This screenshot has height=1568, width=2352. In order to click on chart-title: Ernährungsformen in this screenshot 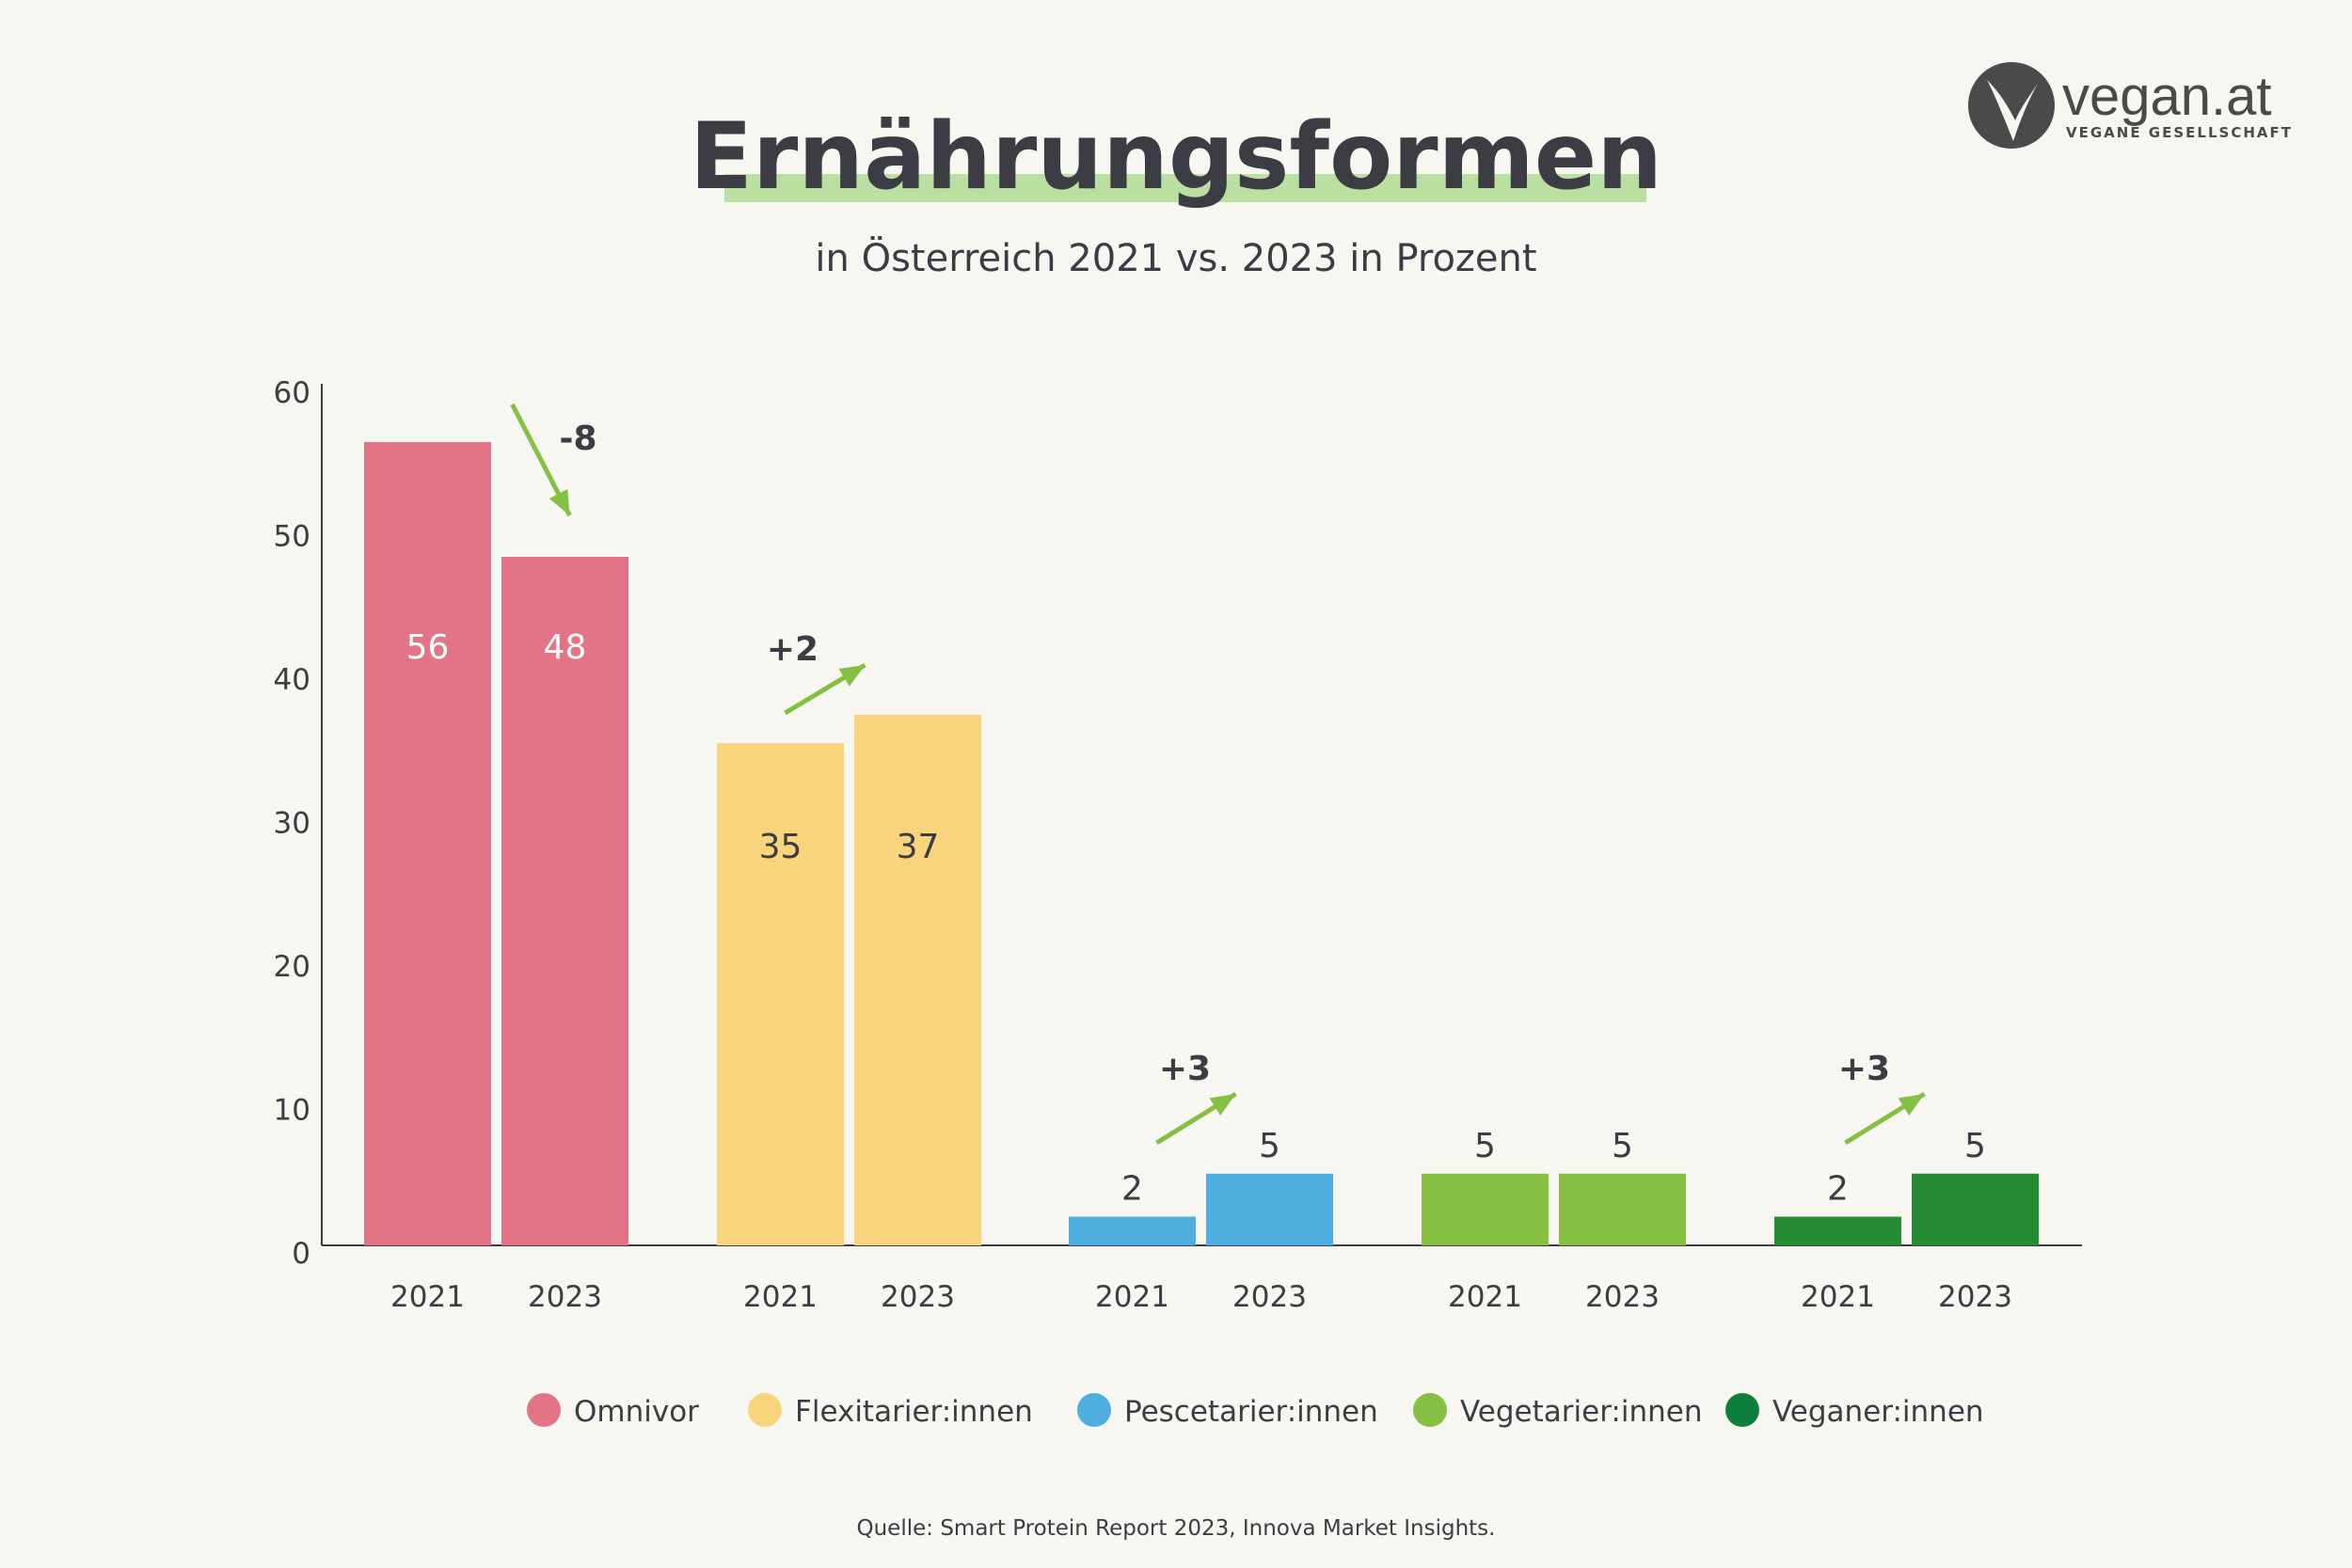, I will do `click(1176, 157)`.